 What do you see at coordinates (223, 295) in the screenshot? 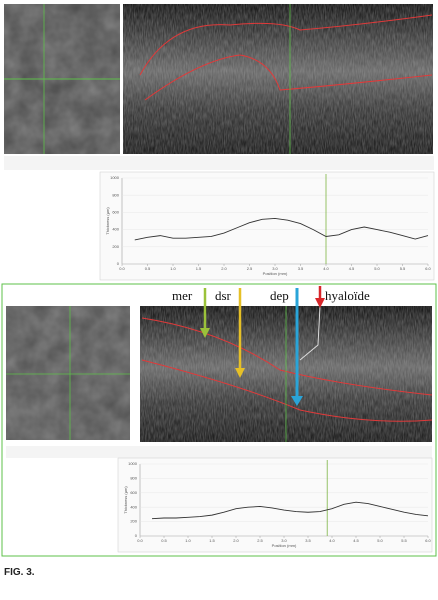
I see `label-dsr: dsr` at bounding box center [223, 295].